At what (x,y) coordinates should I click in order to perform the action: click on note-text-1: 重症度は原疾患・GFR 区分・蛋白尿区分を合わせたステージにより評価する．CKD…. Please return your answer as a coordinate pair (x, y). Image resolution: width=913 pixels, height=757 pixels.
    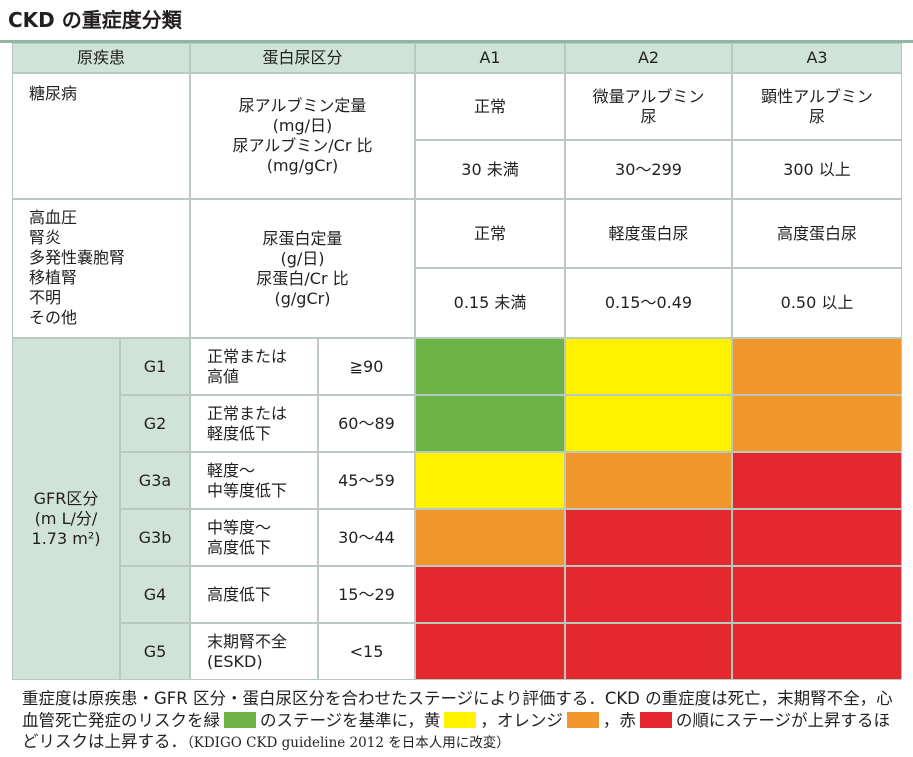
    Looking at the image, I should click on (457, 709).